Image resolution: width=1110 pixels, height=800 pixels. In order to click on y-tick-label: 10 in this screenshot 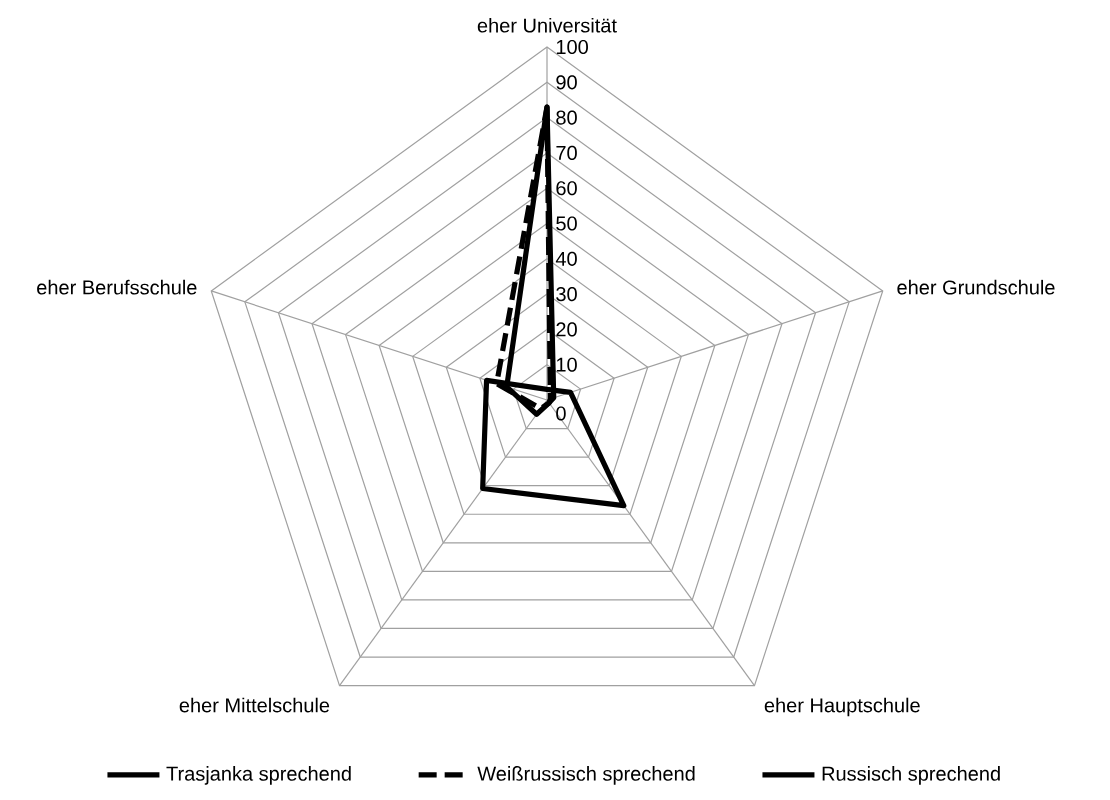, I will do `click(566, 364)`.